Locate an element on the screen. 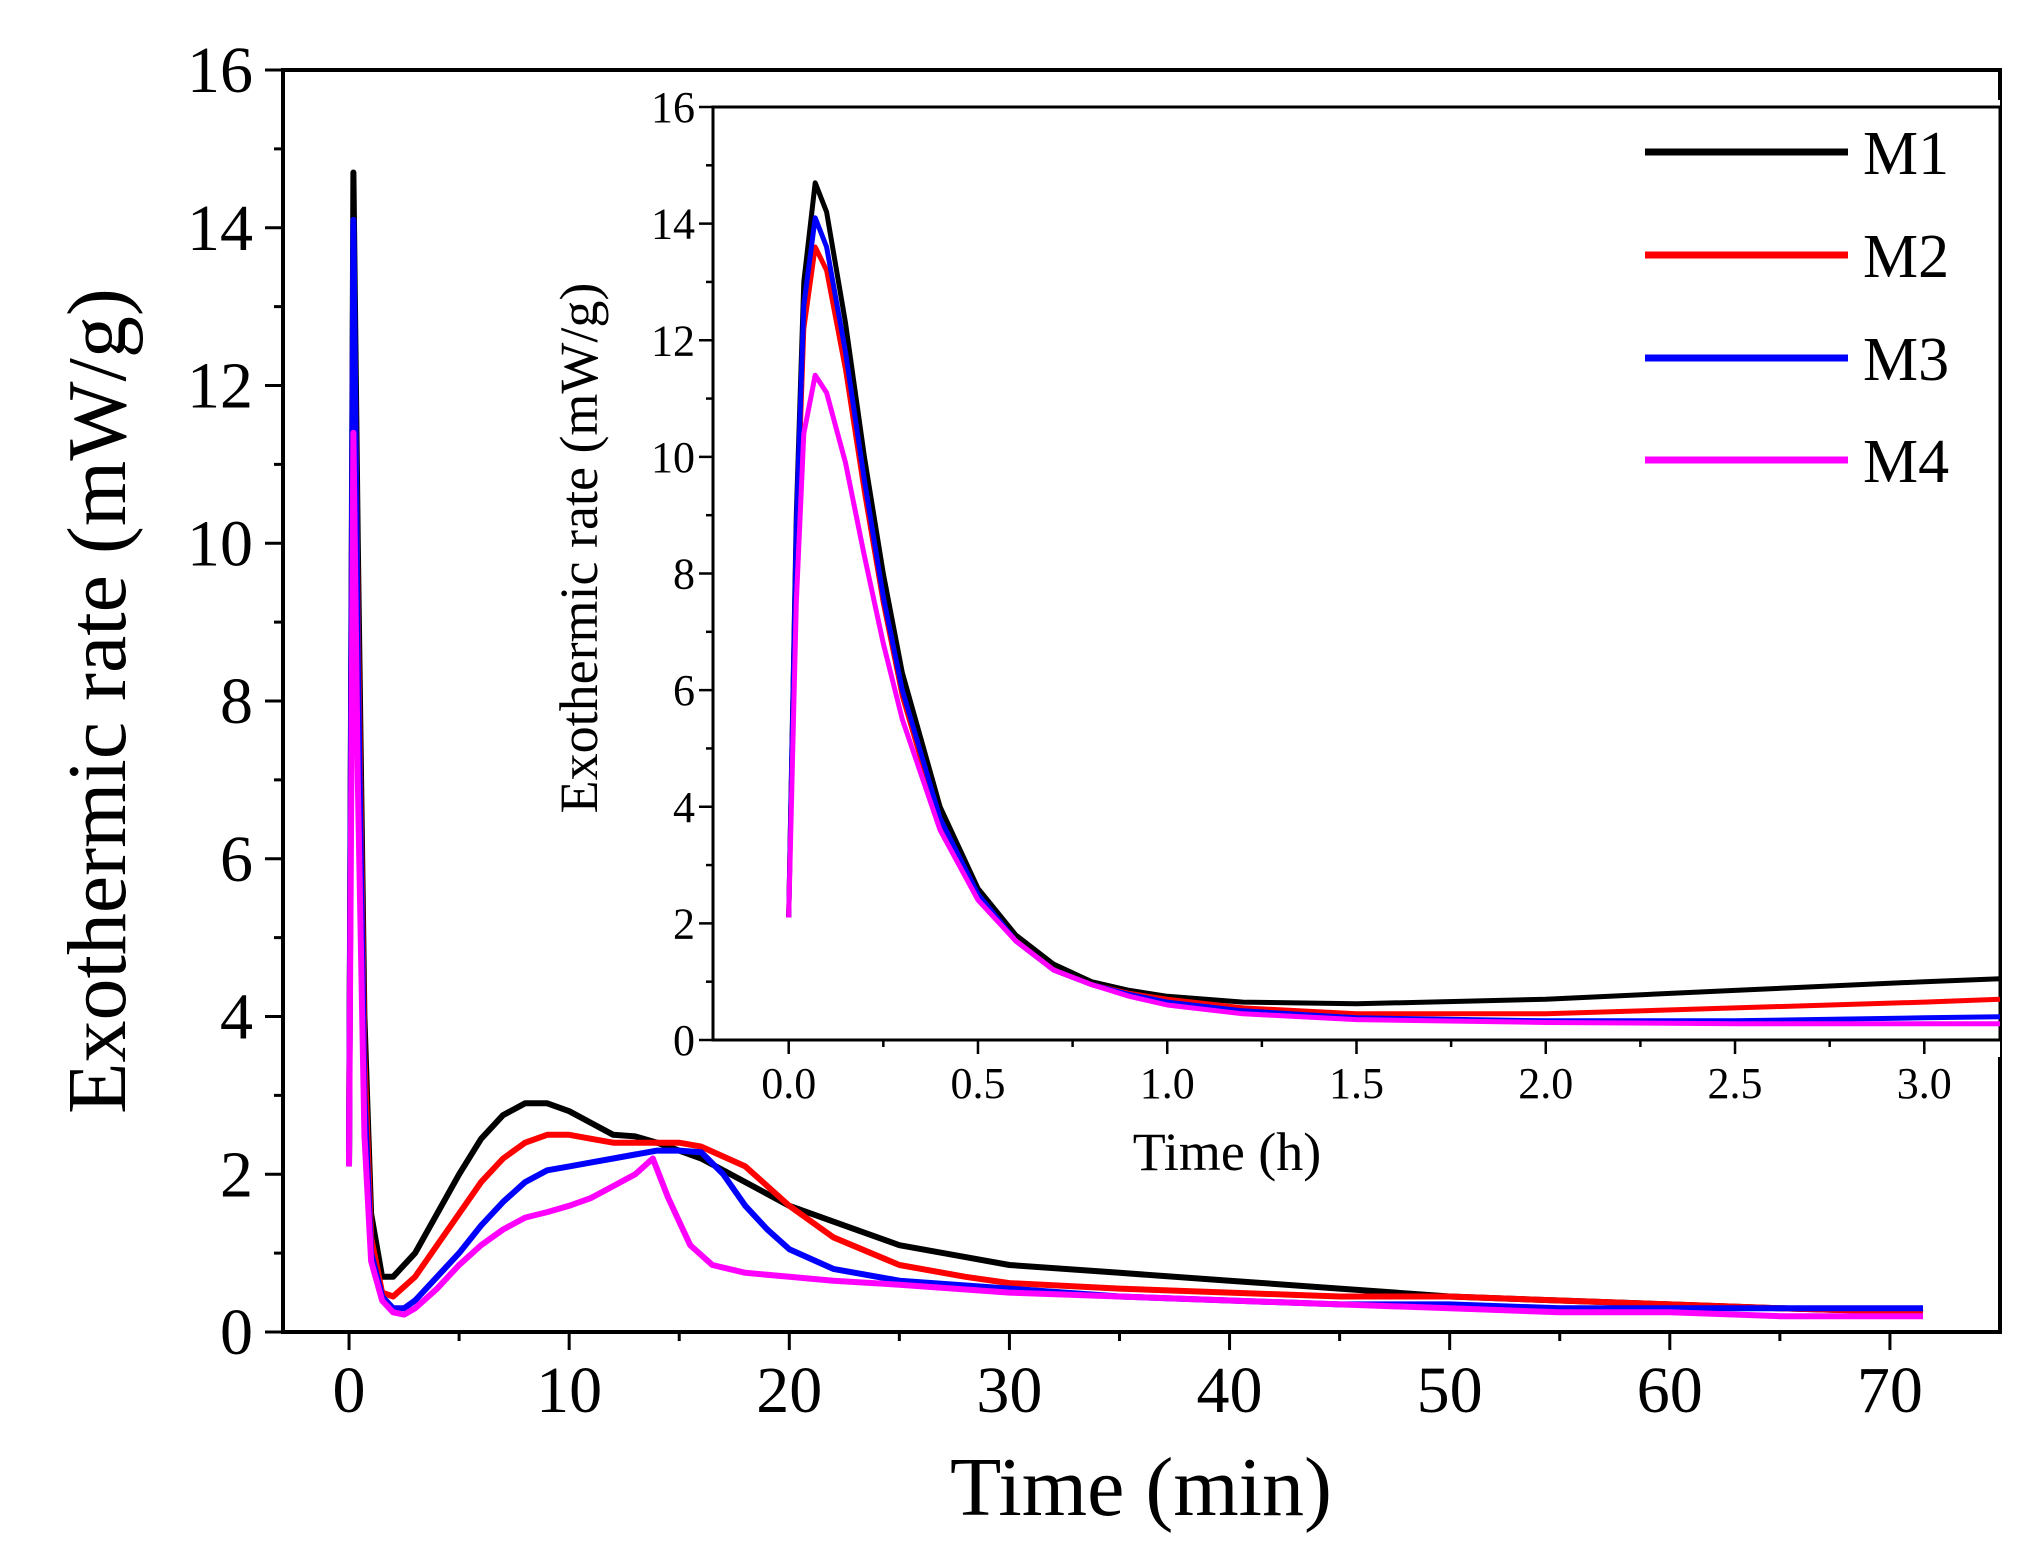 This screenshot has width=2023, height=1545. inset-y-tick-label: 0 is located at coordinates (684, 1040).